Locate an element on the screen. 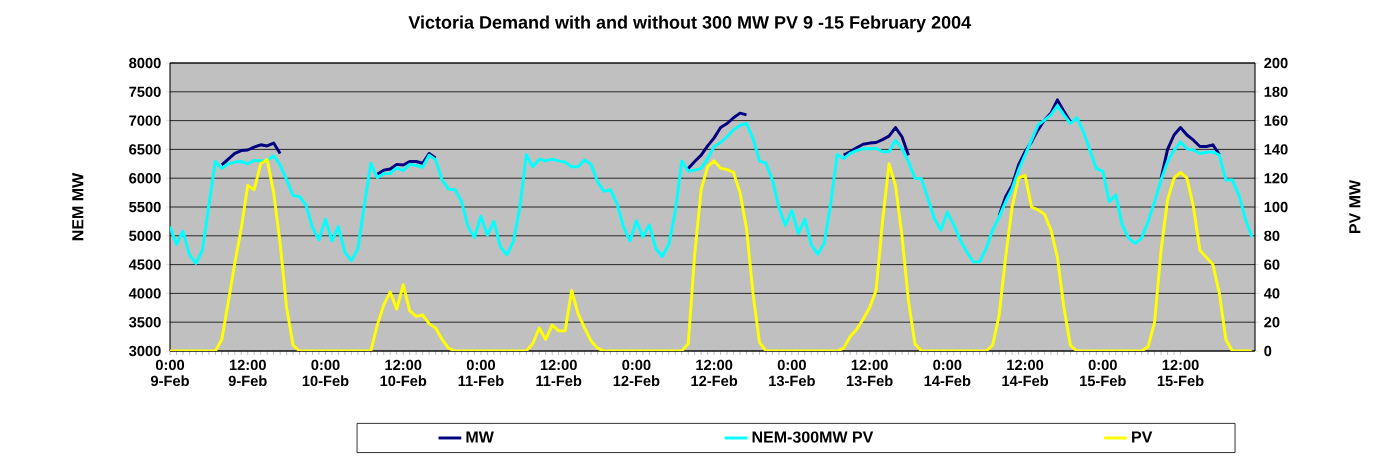 The height and width of the screenshot is (476, 1379). x-tick-label: 0:00 9-Feb is located at coordinates (169, 373).